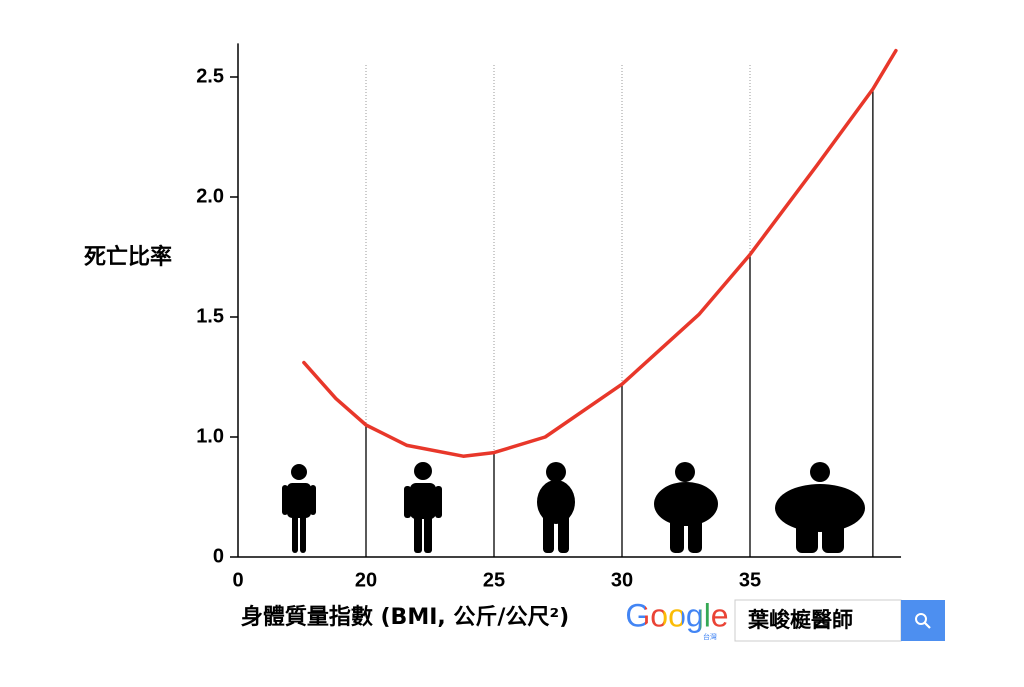  What do you see at coordinates (210, 76) in the screenshot?
I see `y-tick-label: 2.5` at bounding box center [210, 76].